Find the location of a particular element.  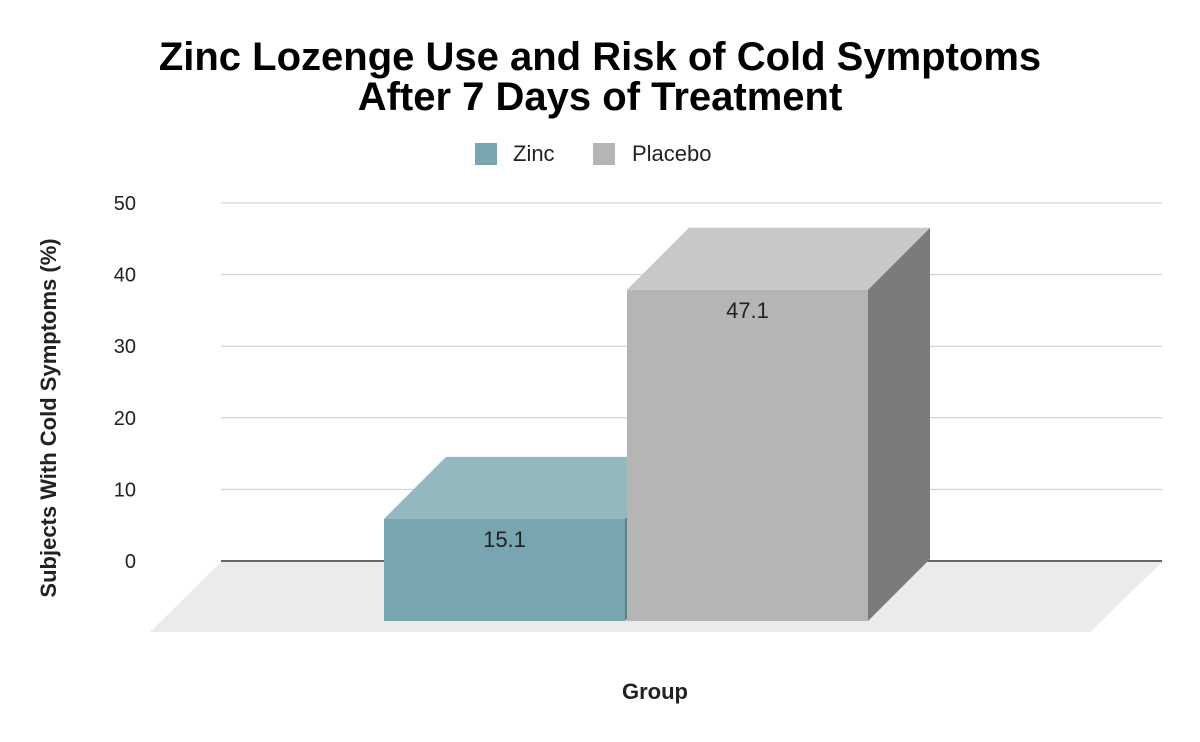

y-tick-label: 40 is located at coordinates (125, 276).